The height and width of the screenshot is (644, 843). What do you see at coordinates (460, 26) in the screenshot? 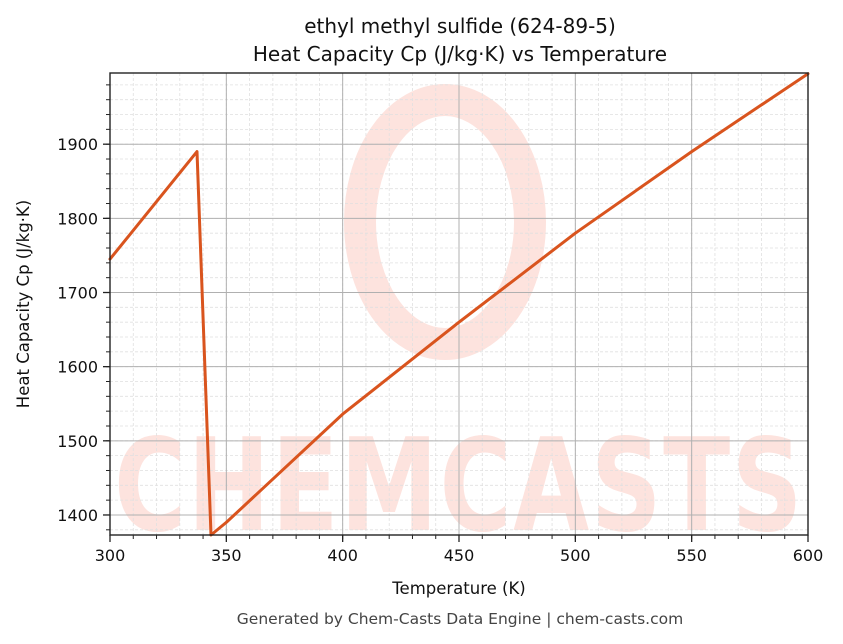
I see `chart-title-line1: ethyl methyl sulfide (624-89-5)` at bounding box center [460, 26].